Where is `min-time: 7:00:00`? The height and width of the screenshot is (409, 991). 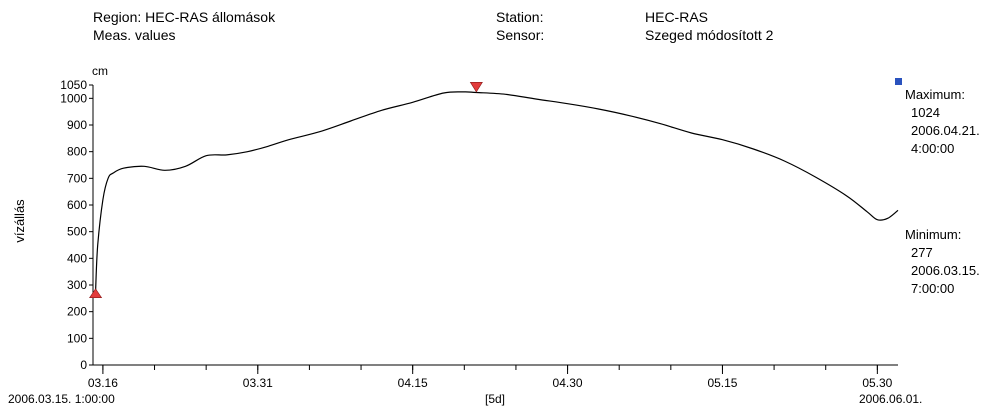
min-time: 7:00:00 is located at coordinates (933, 288).